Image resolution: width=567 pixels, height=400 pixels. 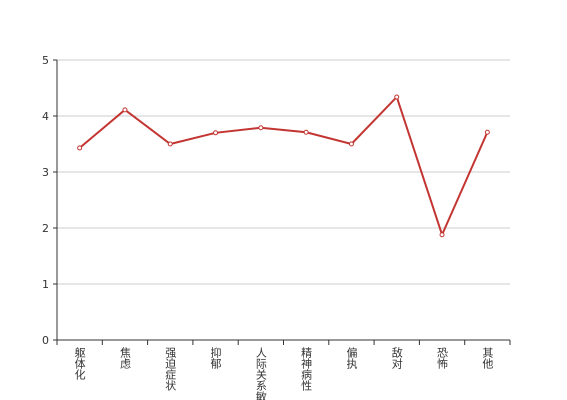 I want to click on x-tick-label: 躯体化, so click(x=79, y=364).